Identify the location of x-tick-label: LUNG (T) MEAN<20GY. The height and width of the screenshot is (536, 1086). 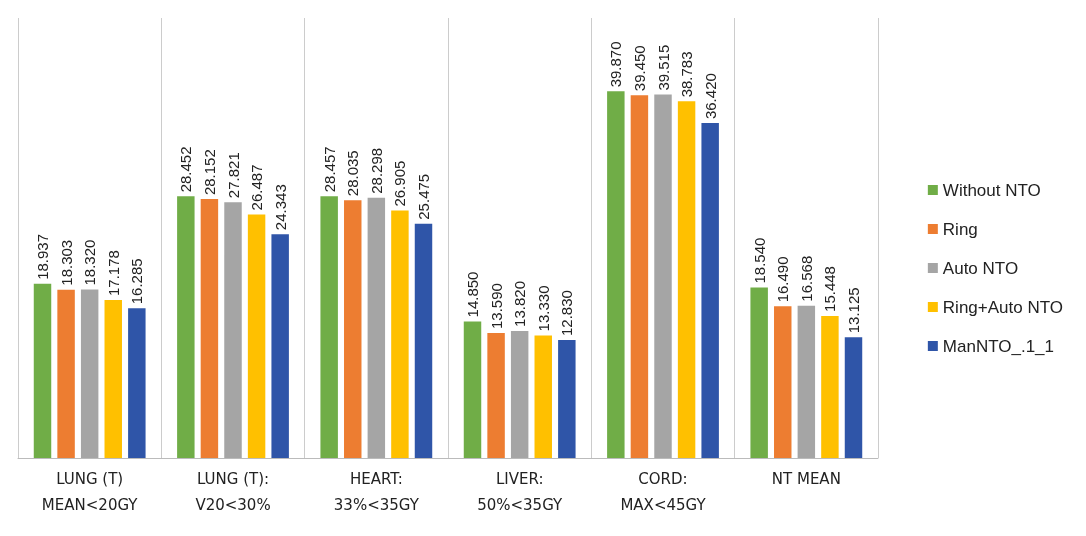
(90, 492).